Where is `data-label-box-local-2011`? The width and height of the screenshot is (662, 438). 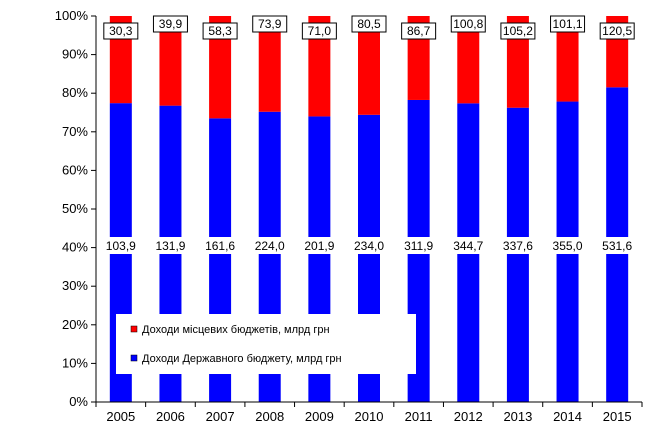
data-label-box-local-2011 is located at coordinates (419, 31).